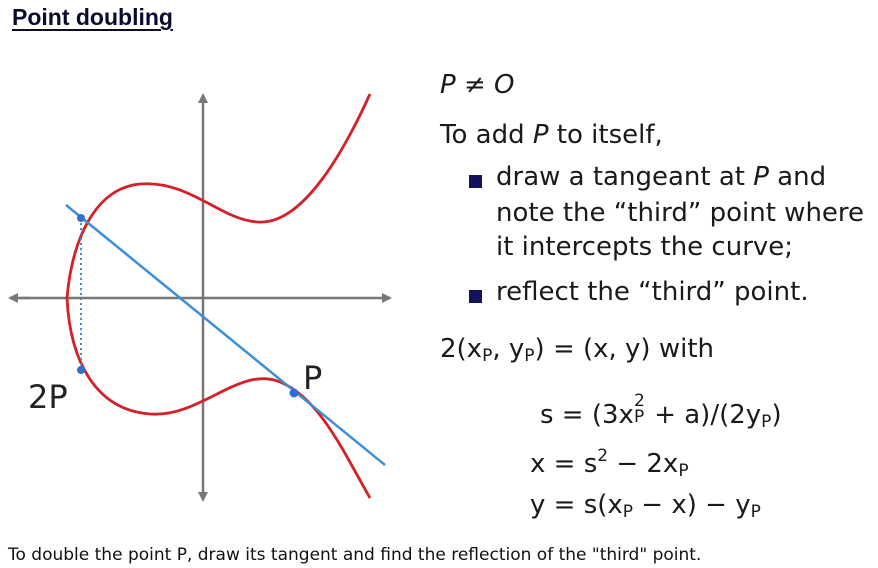 This screenshot has height=568, width=878. Describe the element at coordinates (475, 296) in the screenshot. I see `bullet-2-marker` at that location.